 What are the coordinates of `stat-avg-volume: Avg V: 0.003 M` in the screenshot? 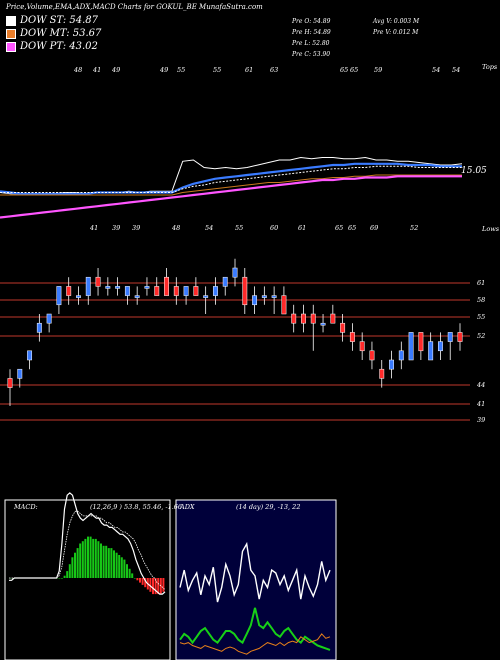 It's located at (396, 21).